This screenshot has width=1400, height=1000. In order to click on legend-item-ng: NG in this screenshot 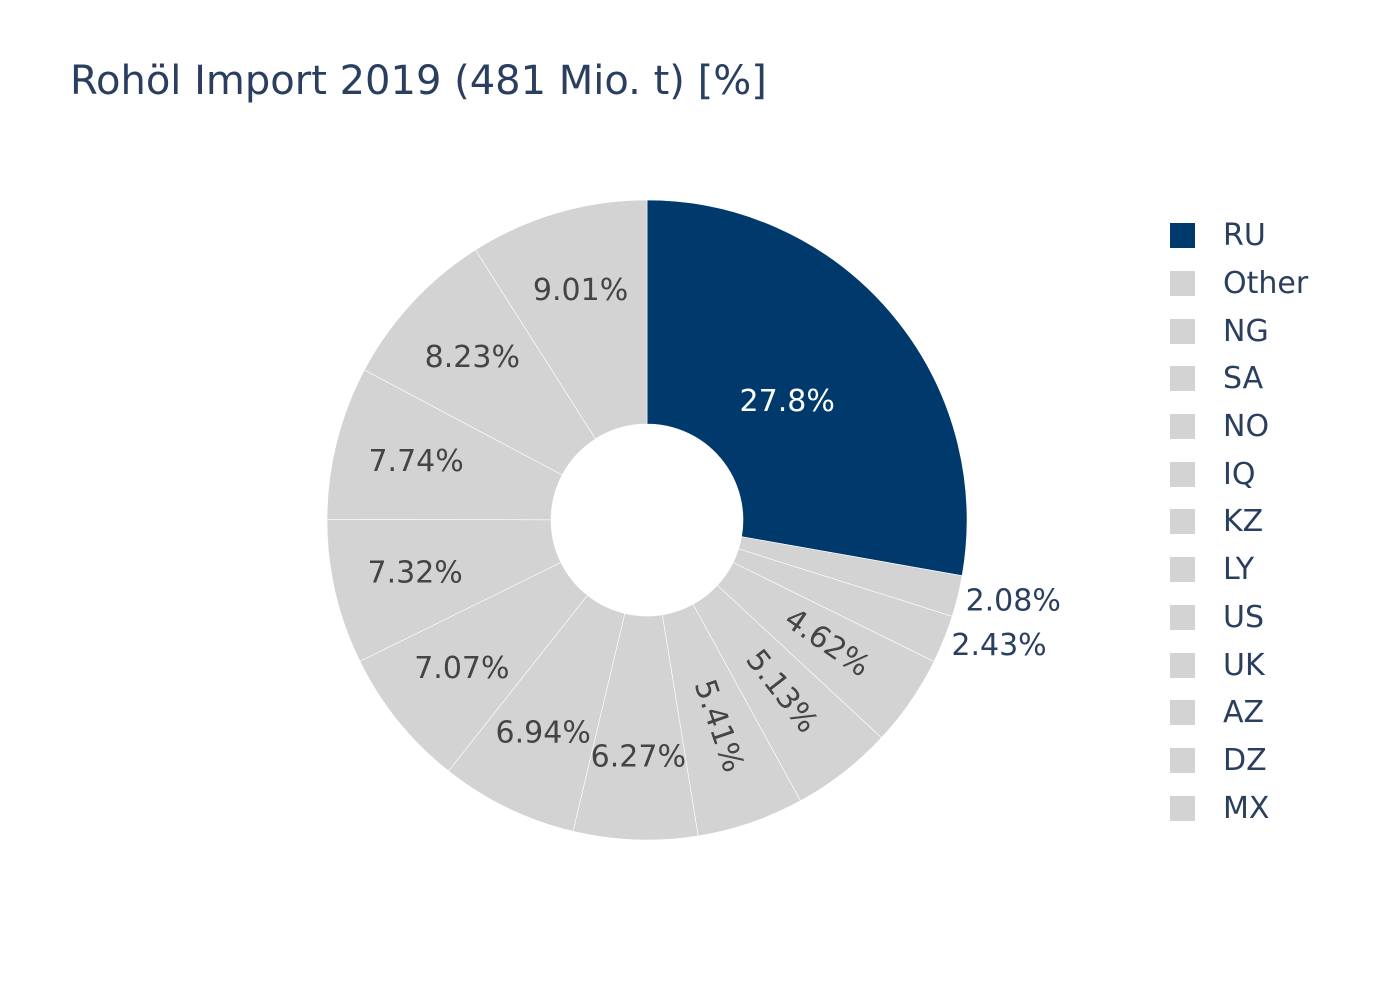, I will do `click(1239, 331)`.